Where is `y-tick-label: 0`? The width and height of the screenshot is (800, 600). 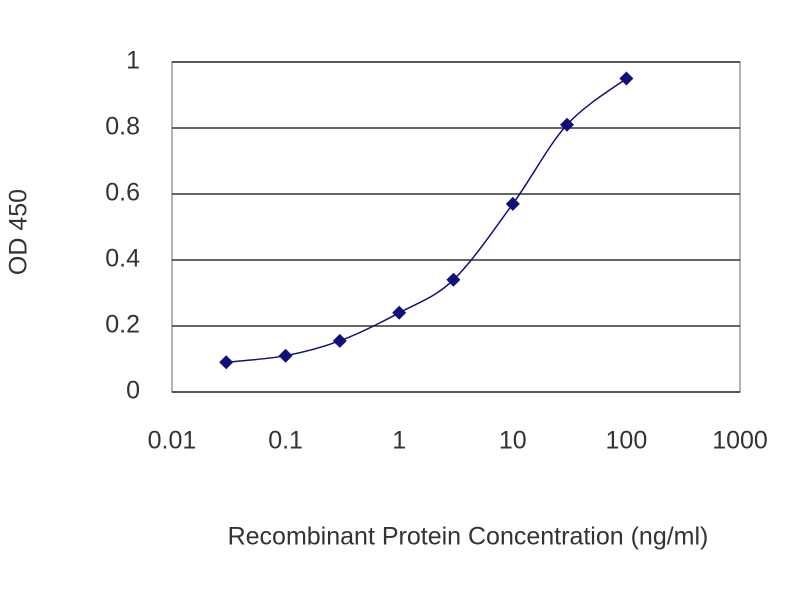
y-tick-label: 0 is located at coordinates (133, 391).